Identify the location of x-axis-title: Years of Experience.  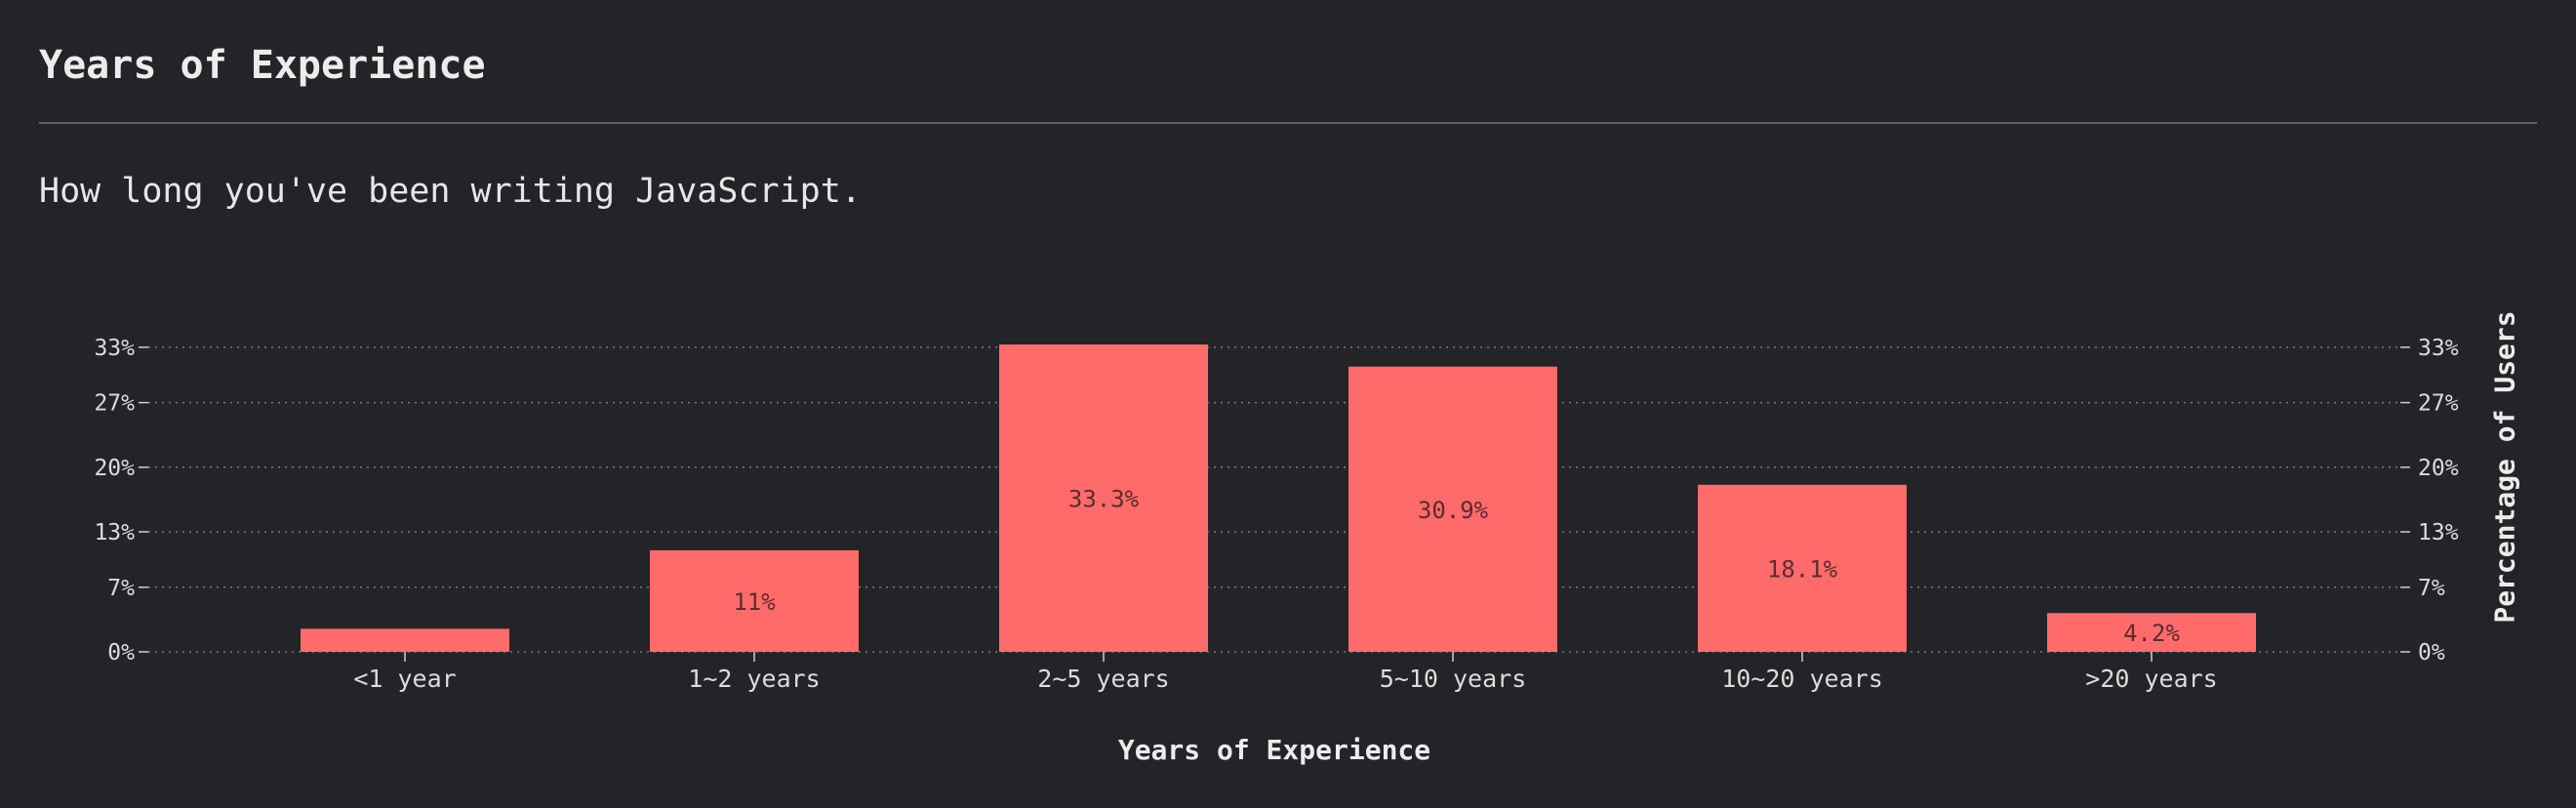
(1274, 750).